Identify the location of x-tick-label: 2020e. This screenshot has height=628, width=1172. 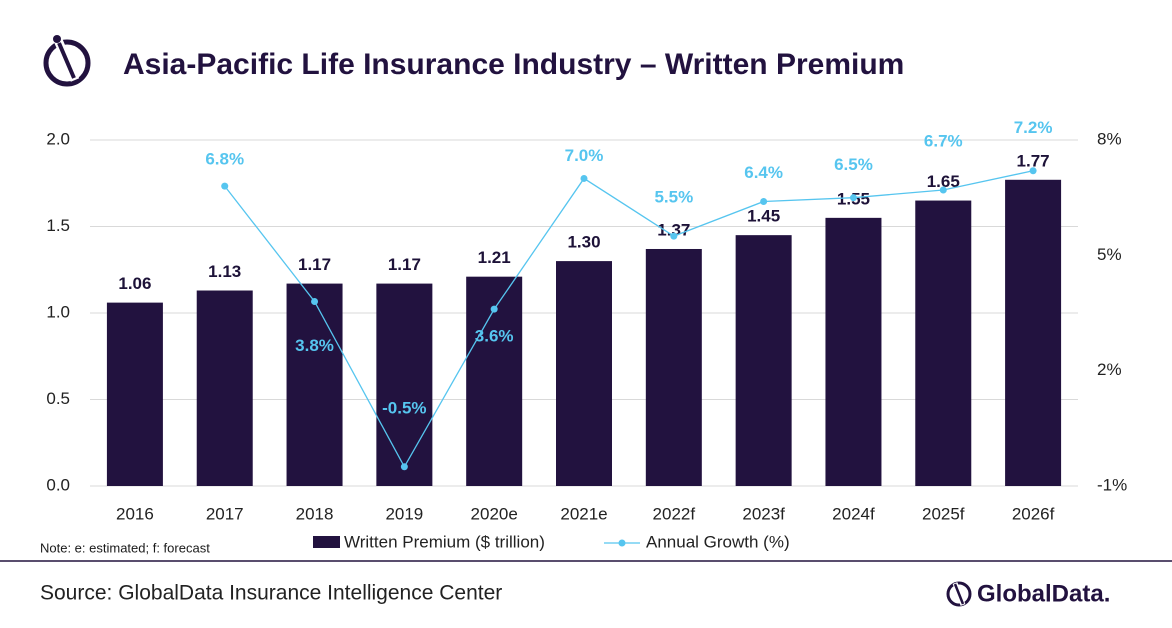
(494, 513).